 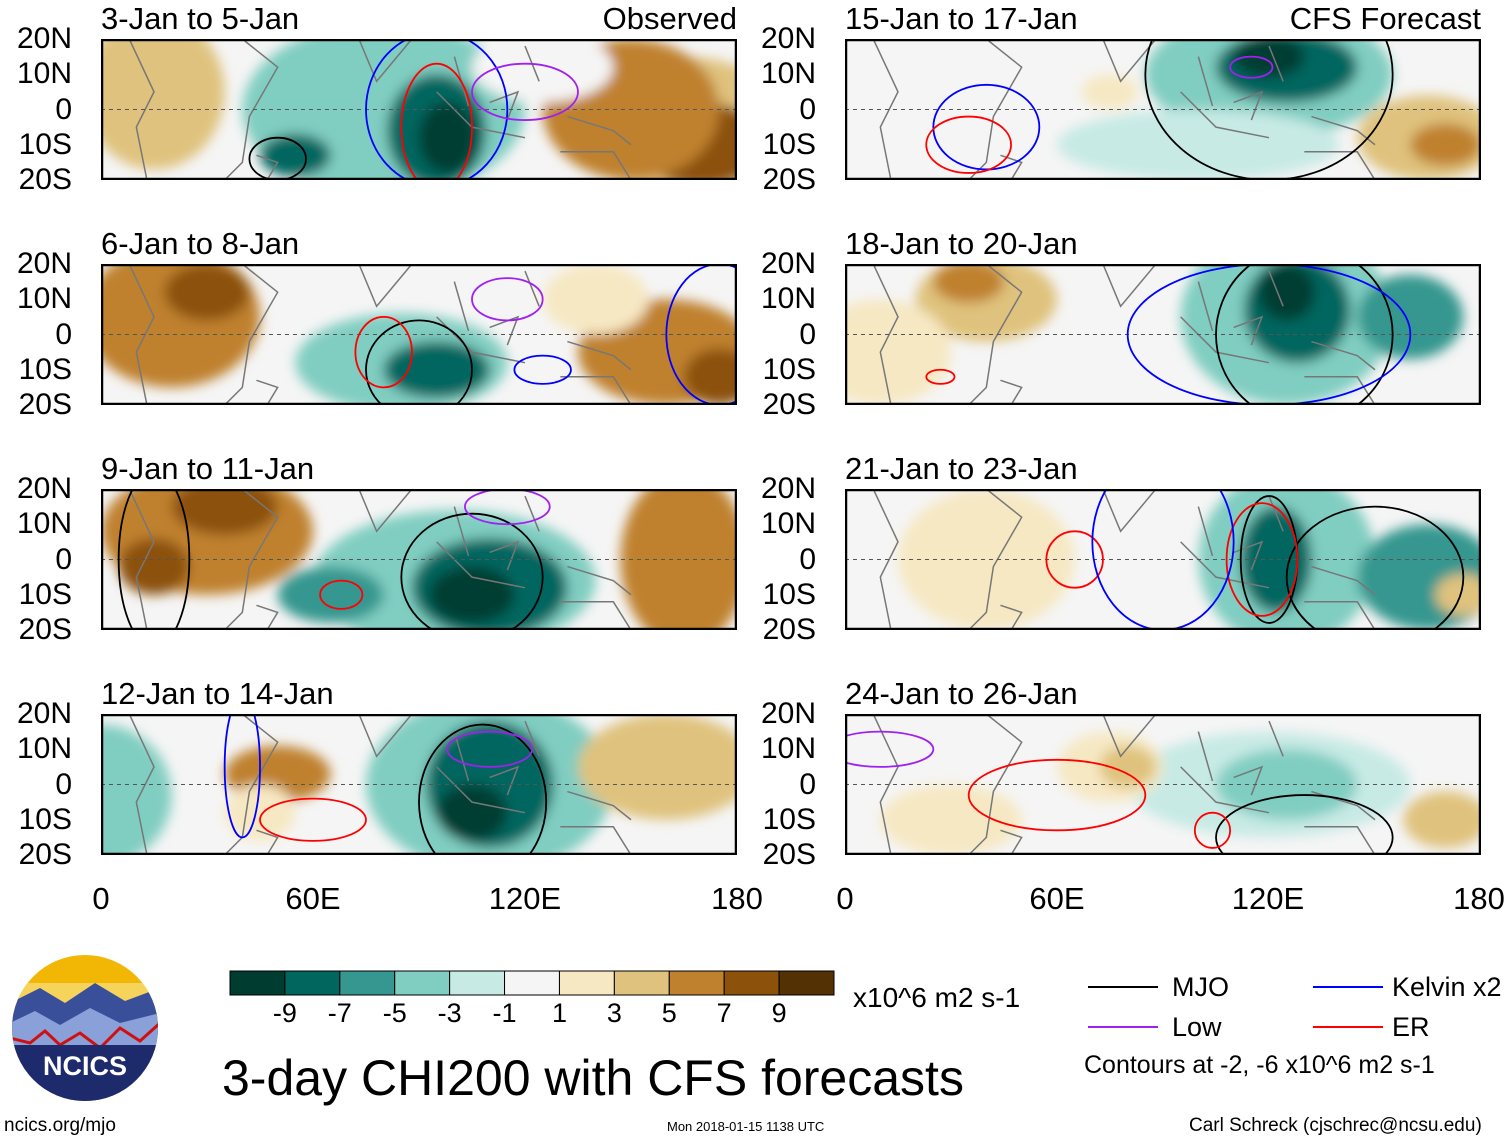 I want to click on lon-tick: 60E, so click(x=313, y=898).